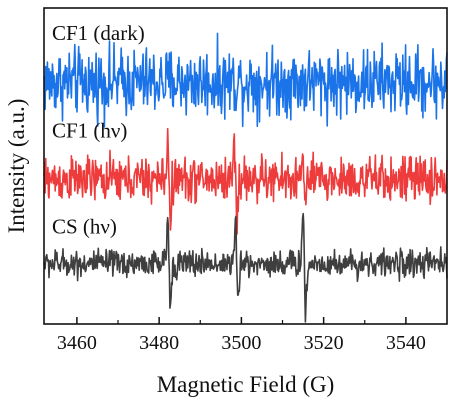  Describe the element at coordinates (89, 130) in the screenshot. I see `series-label-1: CF1 (hν)` at that location.